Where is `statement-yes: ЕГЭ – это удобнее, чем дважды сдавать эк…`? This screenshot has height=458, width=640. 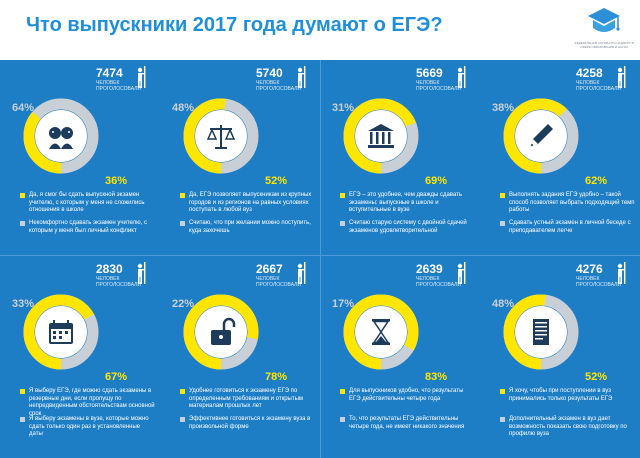 statement-yes: ЕГЭ – это удобнее, чем дважды сдавать эк… is located at coordinates (407, 203).